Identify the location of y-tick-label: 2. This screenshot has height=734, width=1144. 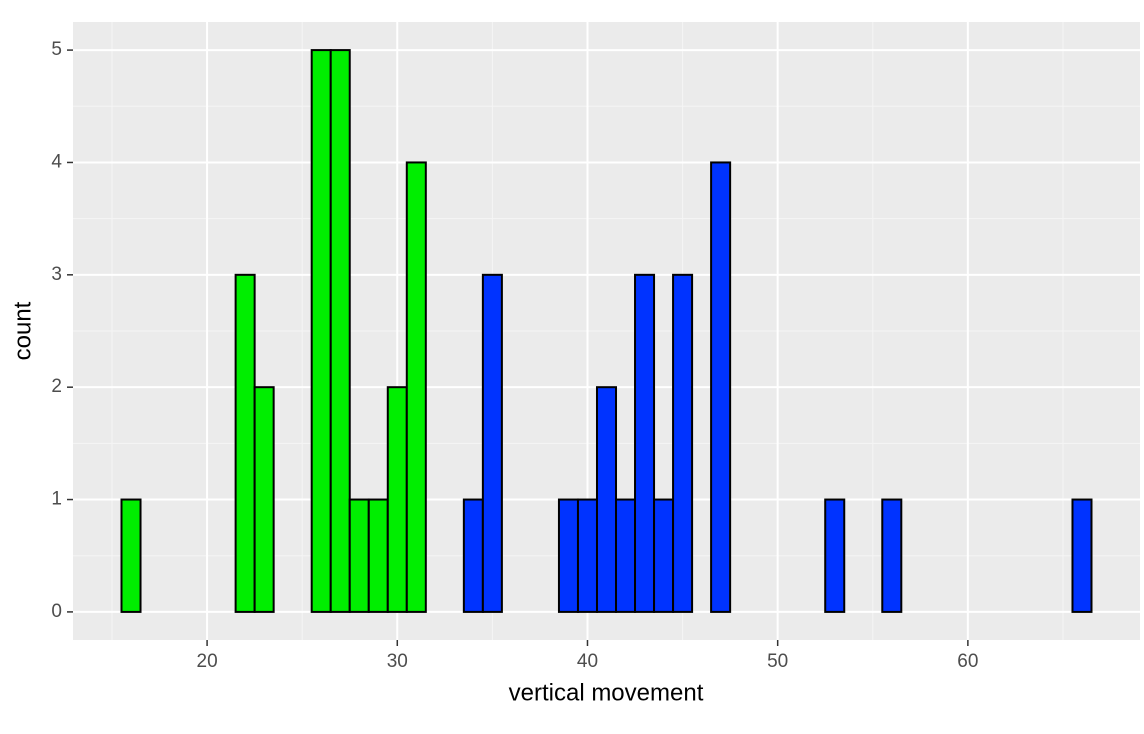
(56, 386).